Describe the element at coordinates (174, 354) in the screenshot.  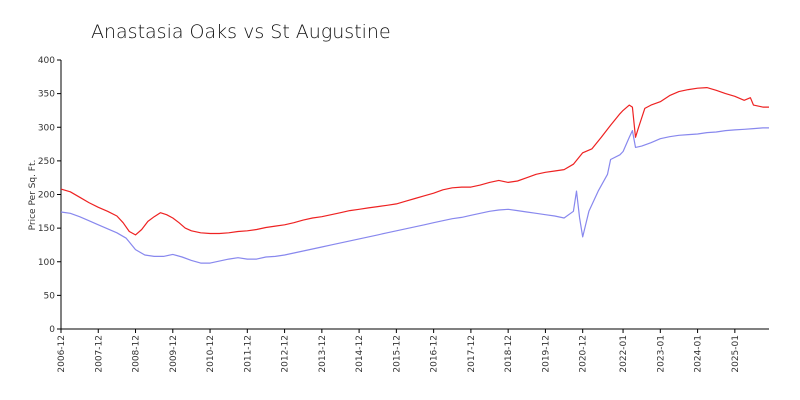
I see `x-tick-label: 2009-12` at that location.